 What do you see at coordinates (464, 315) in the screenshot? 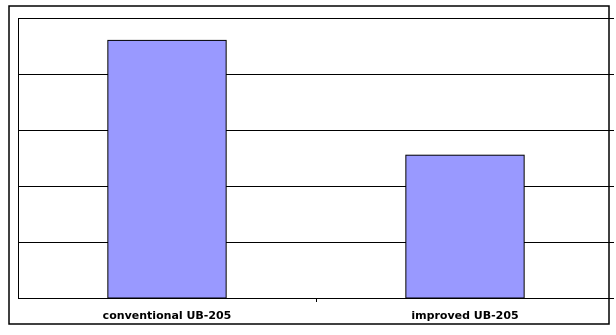
I see `x-tick-label: improved UB-205` at bounding box center [464, 315].